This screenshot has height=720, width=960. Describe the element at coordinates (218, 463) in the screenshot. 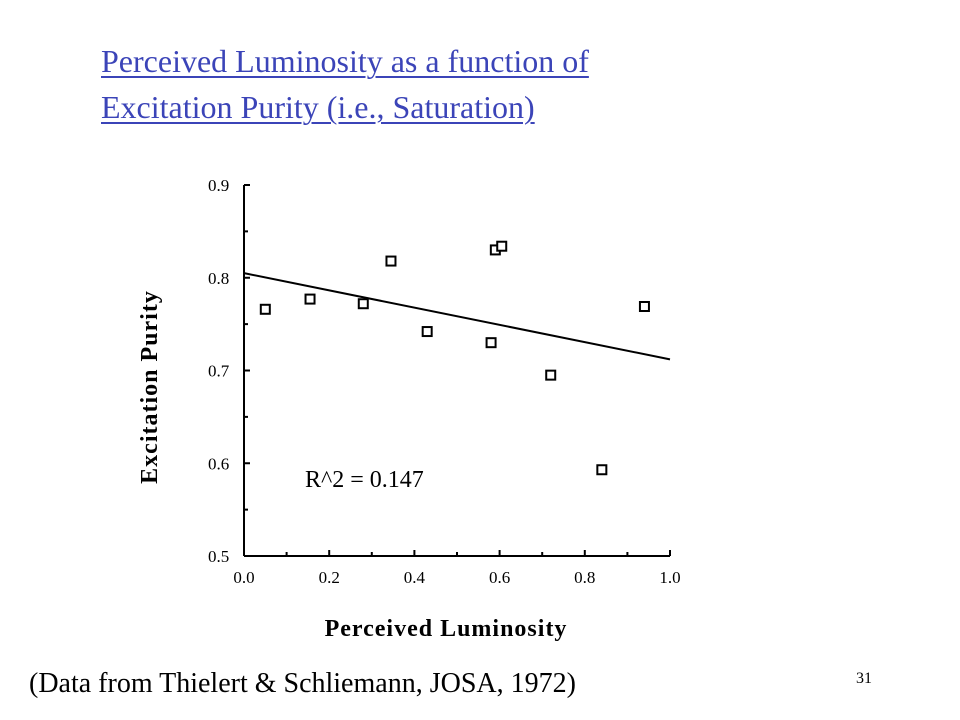

I see `y-tick-label: 0.6` at that location.